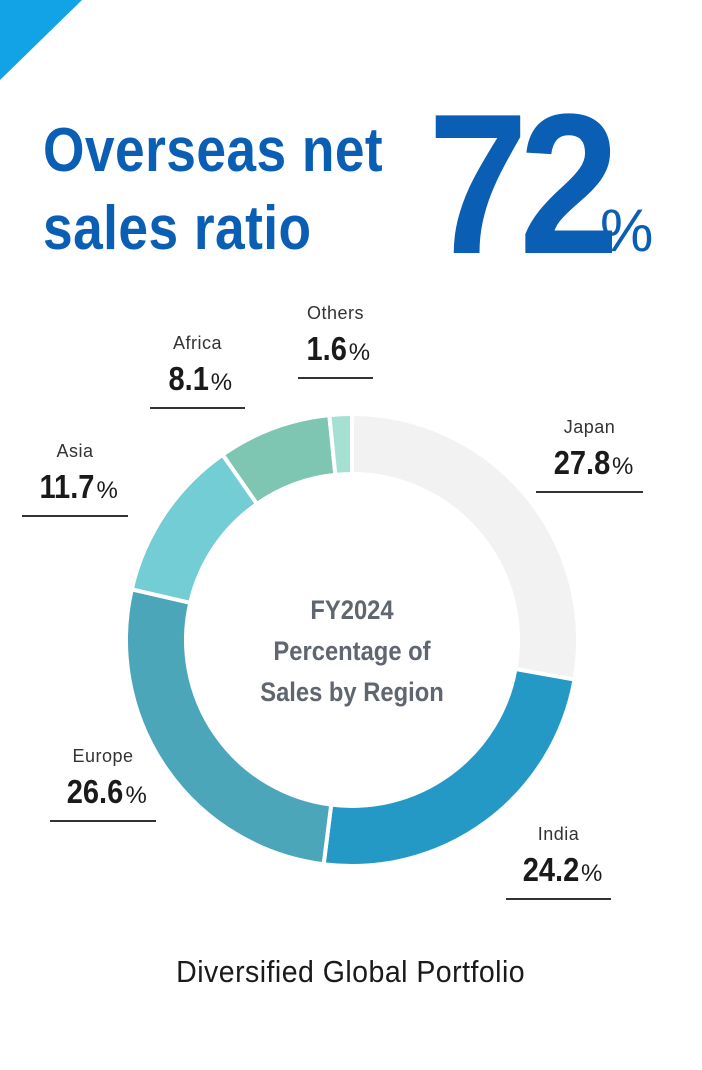 The image size is (702, 1070). I want to click on label-europe-value: 26.6, so click(95, 791).